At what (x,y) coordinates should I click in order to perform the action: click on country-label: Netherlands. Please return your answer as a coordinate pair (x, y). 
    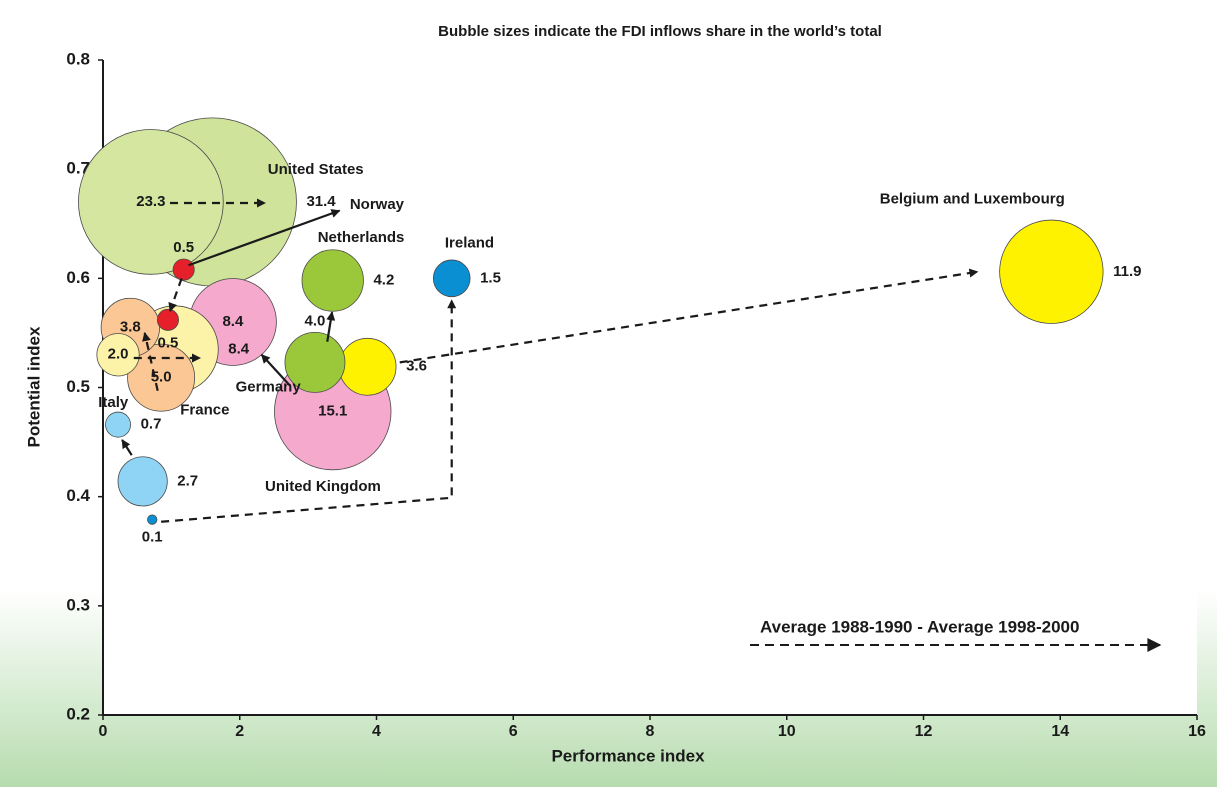
    Looking at the image, I should click on (361, 237).